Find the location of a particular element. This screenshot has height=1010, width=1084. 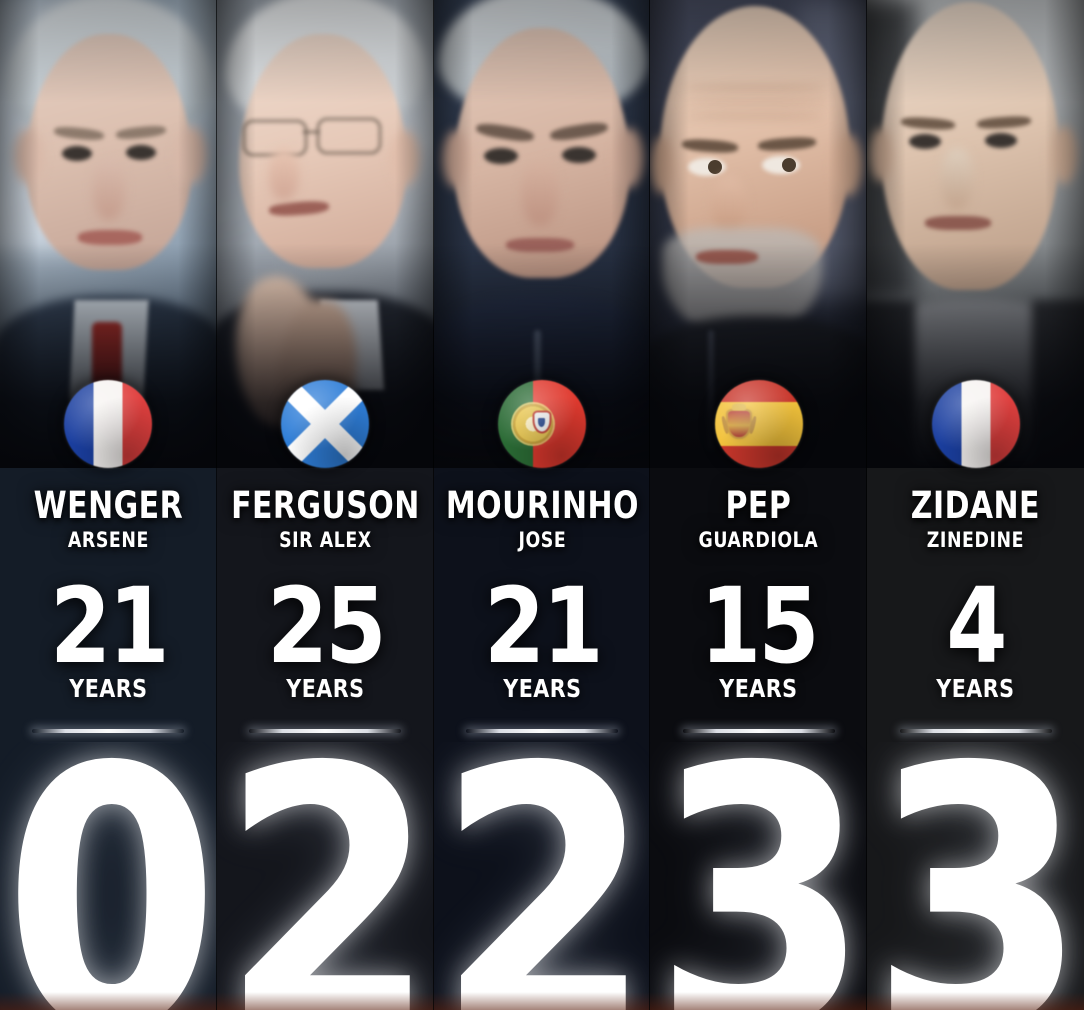

manager-surname: FERGUSON is located at coordinates (325, 505).